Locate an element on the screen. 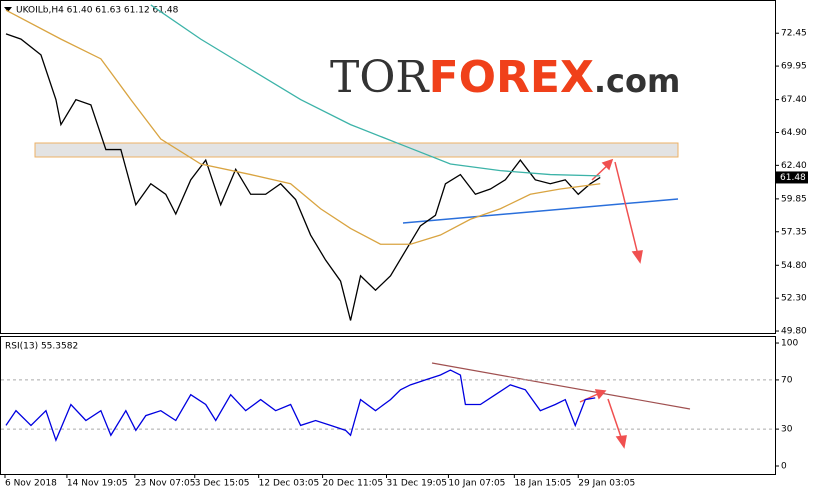  y-tick-label: 49.80 is located at coordinates (794, 332).